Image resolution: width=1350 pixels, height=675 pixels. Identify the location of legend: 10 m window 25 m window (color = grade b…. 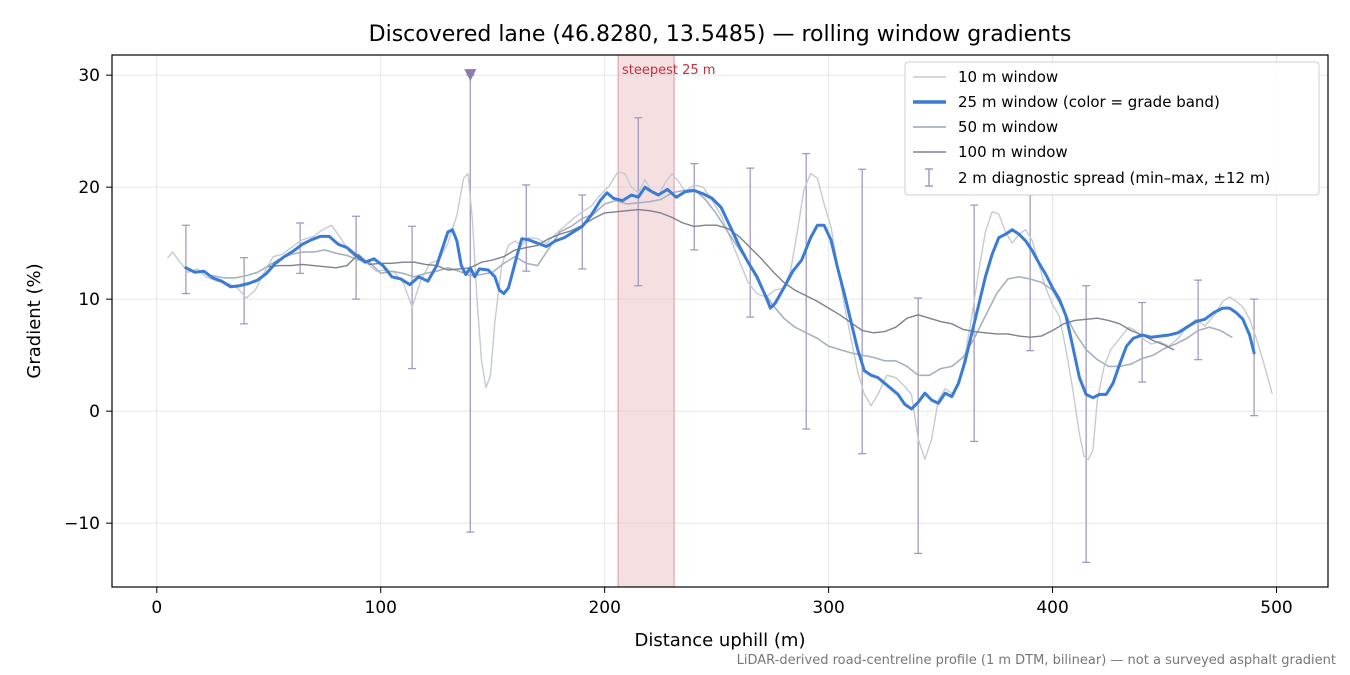
(1112, 128).